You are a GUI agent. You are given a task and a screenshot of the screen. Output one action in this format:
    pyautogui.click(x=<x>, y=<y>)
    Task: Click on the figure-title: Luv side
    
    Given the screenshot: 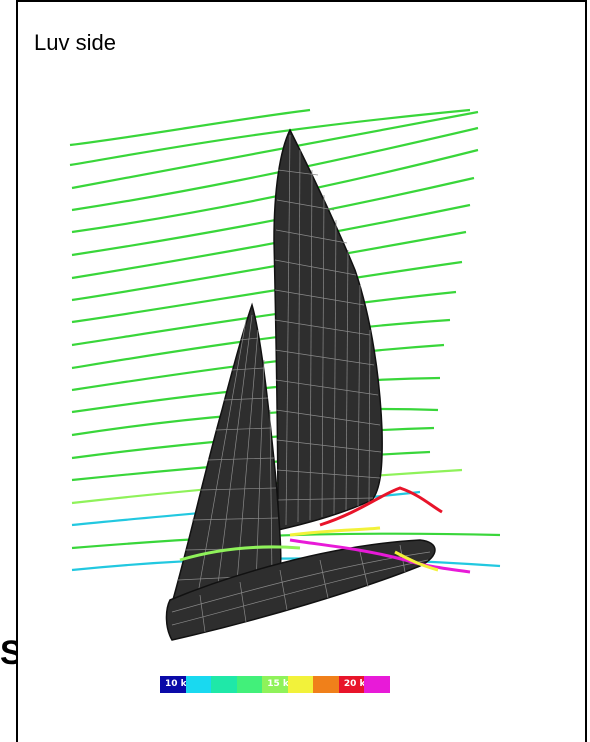 What is the action you would take?
    pyautogui.click(x=75, y=42)
    